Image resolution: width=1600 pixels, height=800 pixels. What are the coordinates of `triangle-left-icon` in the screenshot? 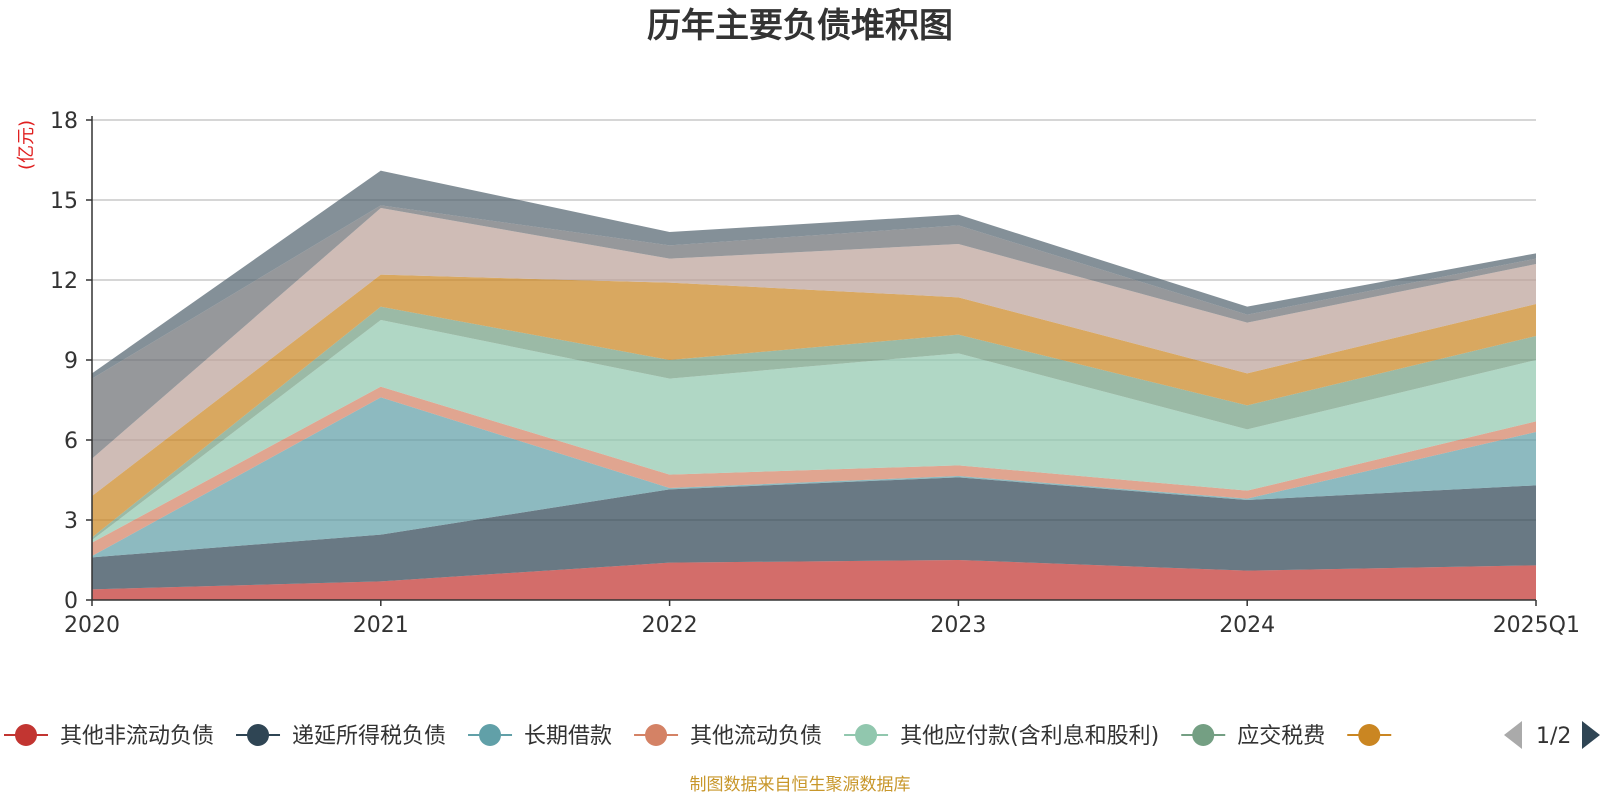 It's located at (1513, 735).